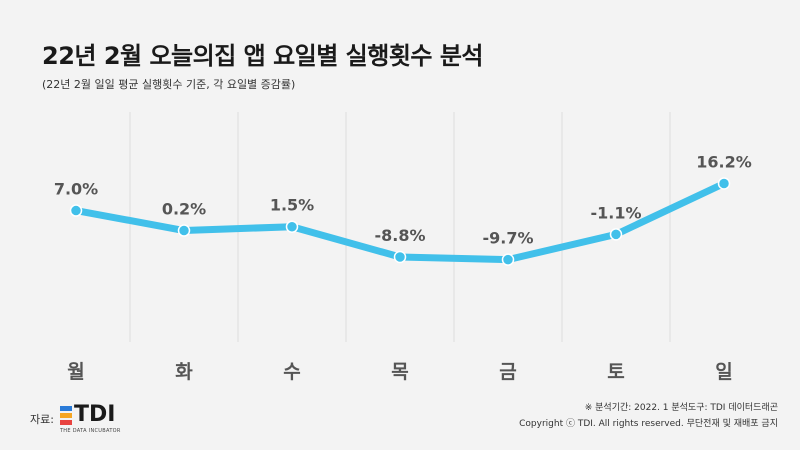  I want to click on data-label: 16.2%, so click(724, 162).